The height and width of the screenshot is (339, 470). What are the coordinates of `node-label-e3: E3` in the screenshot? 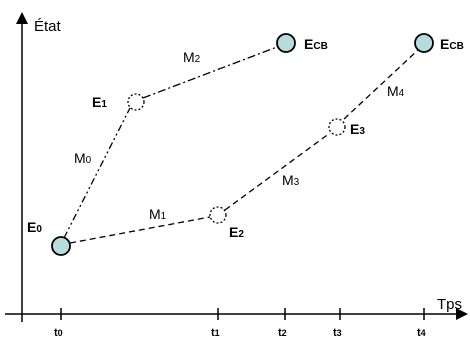 It's located at (357, 129).